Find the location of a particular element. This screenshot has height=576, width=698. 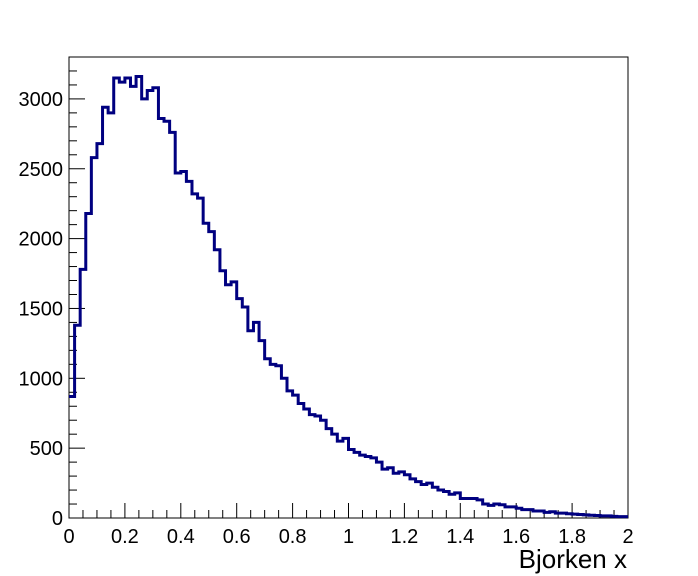

x-tick-label: 0.2 is located at coordinates (125, 537).